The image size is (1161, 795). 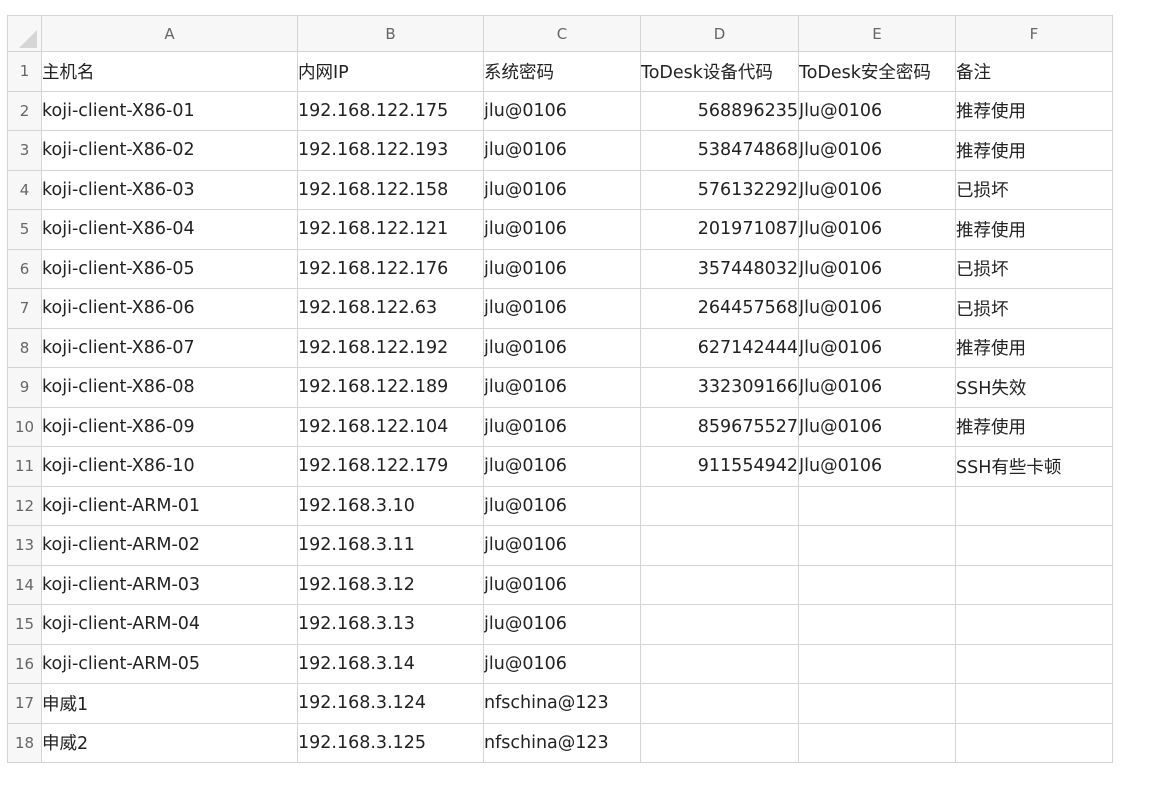 What do you see at coordinates (719, 426) in the screenshot?
I see `cell-d: 859675527` at bounding box center [719, 426].